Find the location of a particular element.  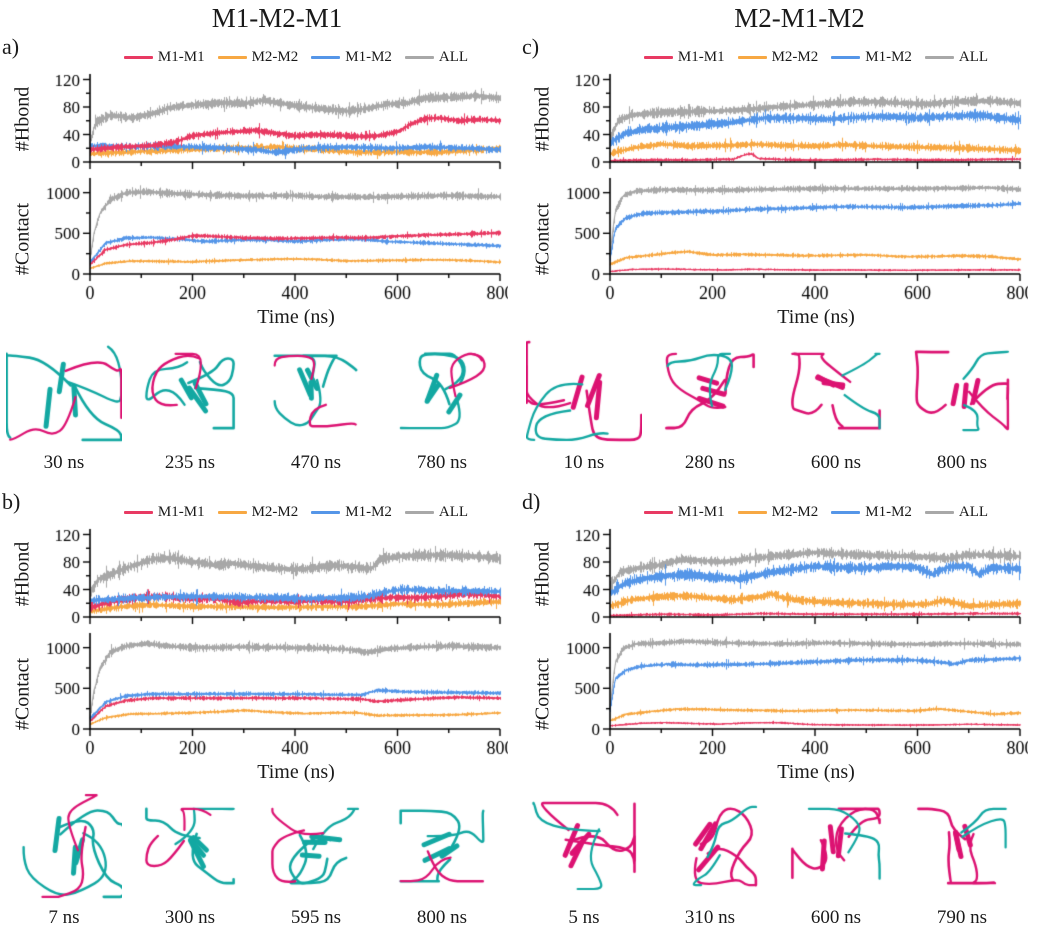

snapshot-time-label: 780 ns is located at coordinates (442, 462).